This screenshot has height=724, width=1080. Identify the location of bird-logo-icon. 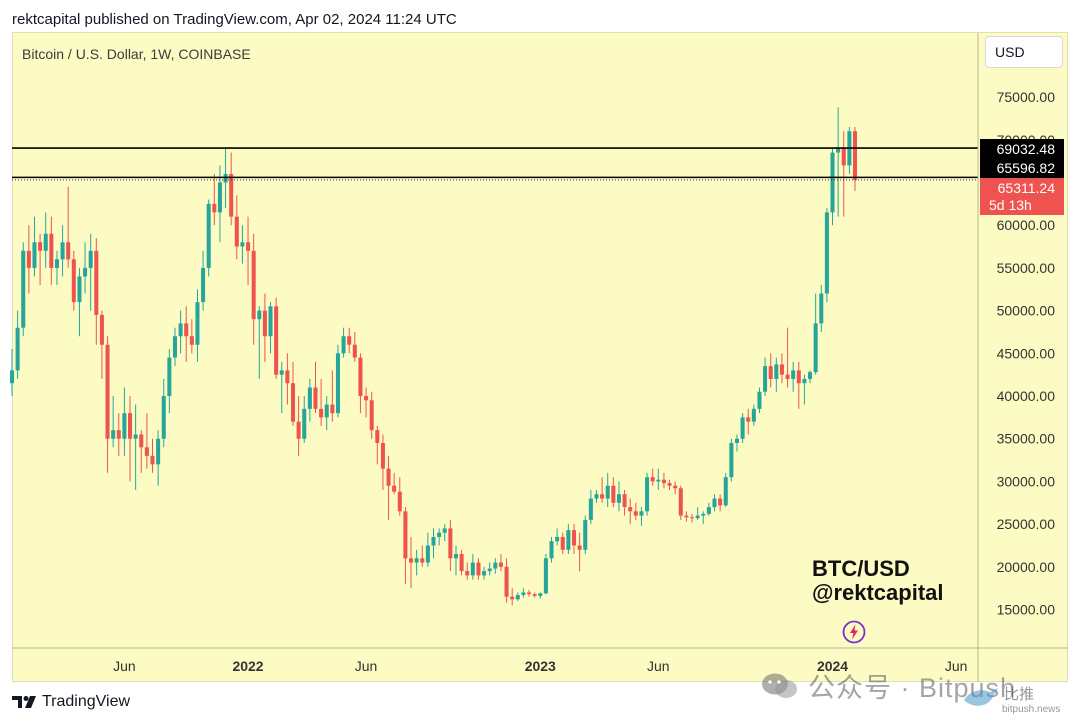
(981, 697).